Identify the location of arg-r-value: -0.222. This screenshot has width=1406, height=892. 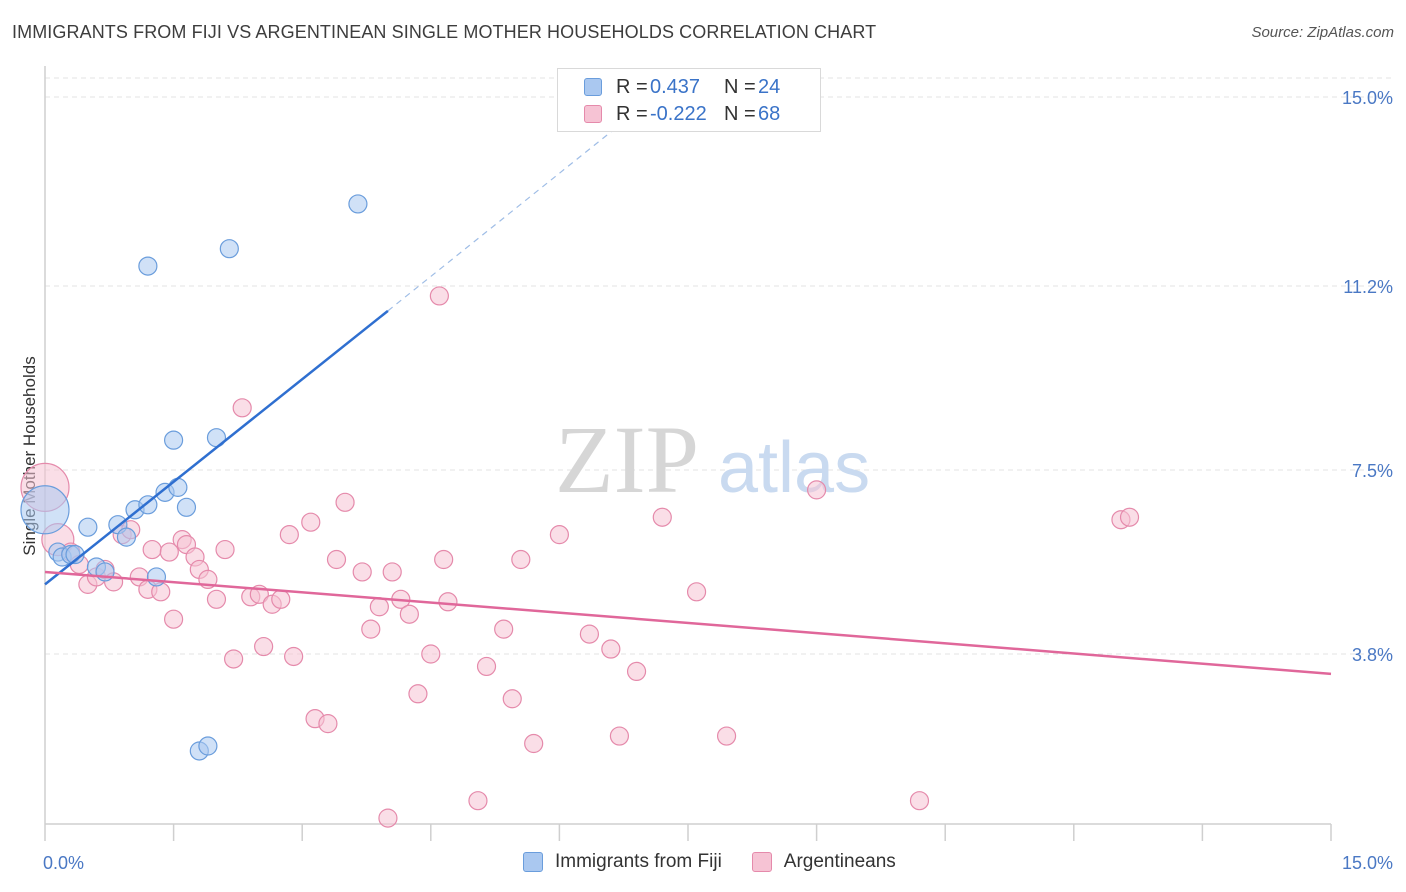
(678, 113).